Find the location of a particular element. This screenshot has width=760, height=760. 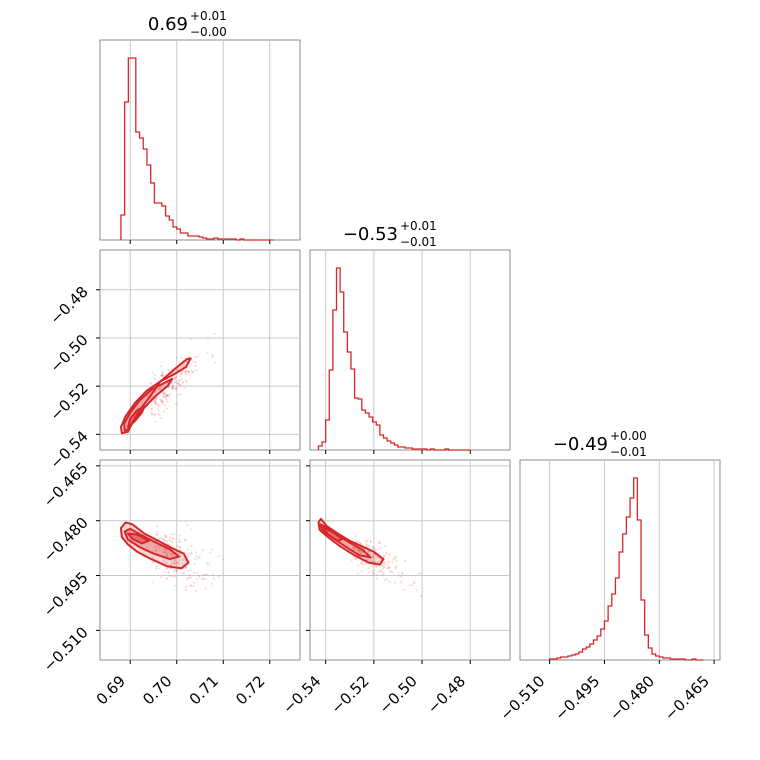

y-tick-label-2-2: −0.480 is located at coordinates (66, 540).